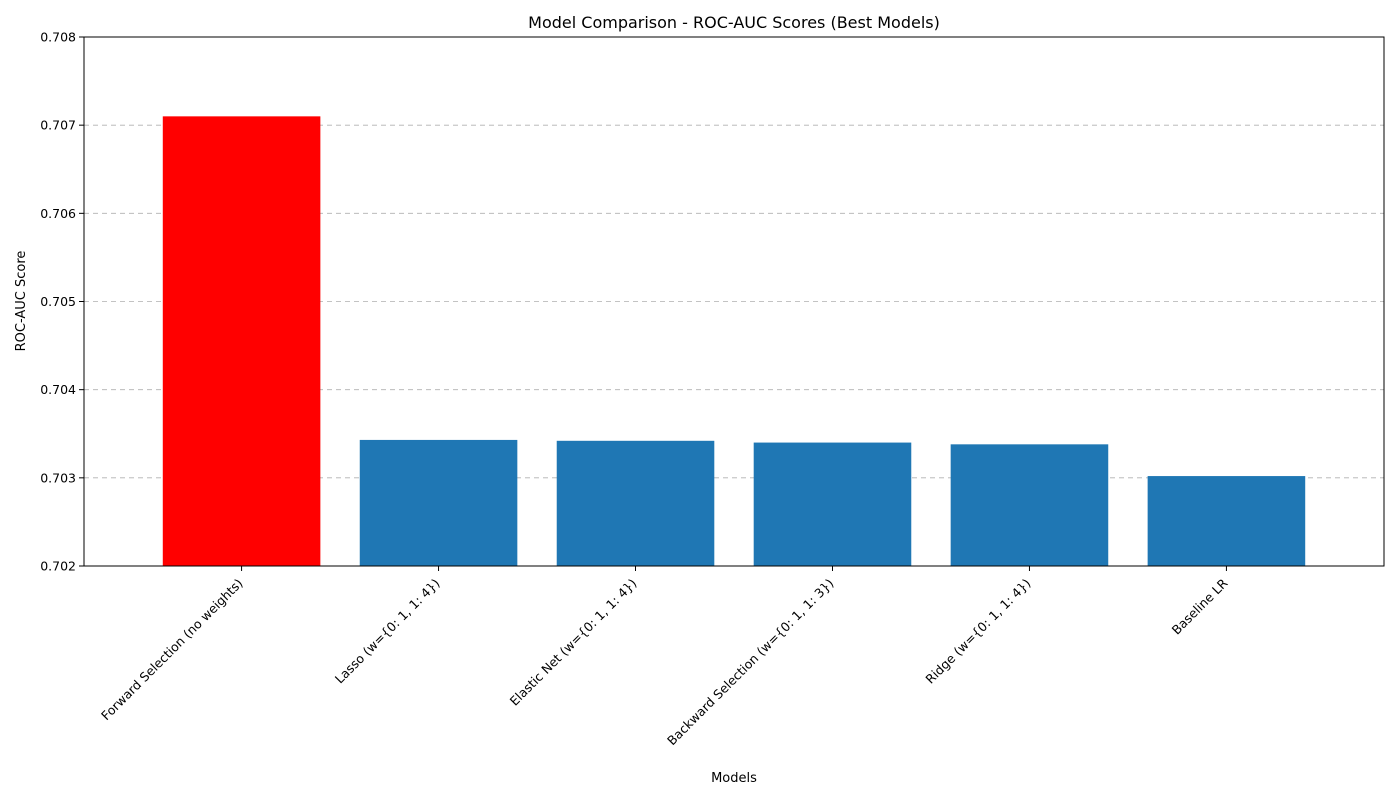 The width and height of the screenshot is (1400, 800). Describe the element at coordinates (387, 631) in the screenshot. I see `x-tick-label: Lasso (w={0: 1, 1: 4})` at that location.